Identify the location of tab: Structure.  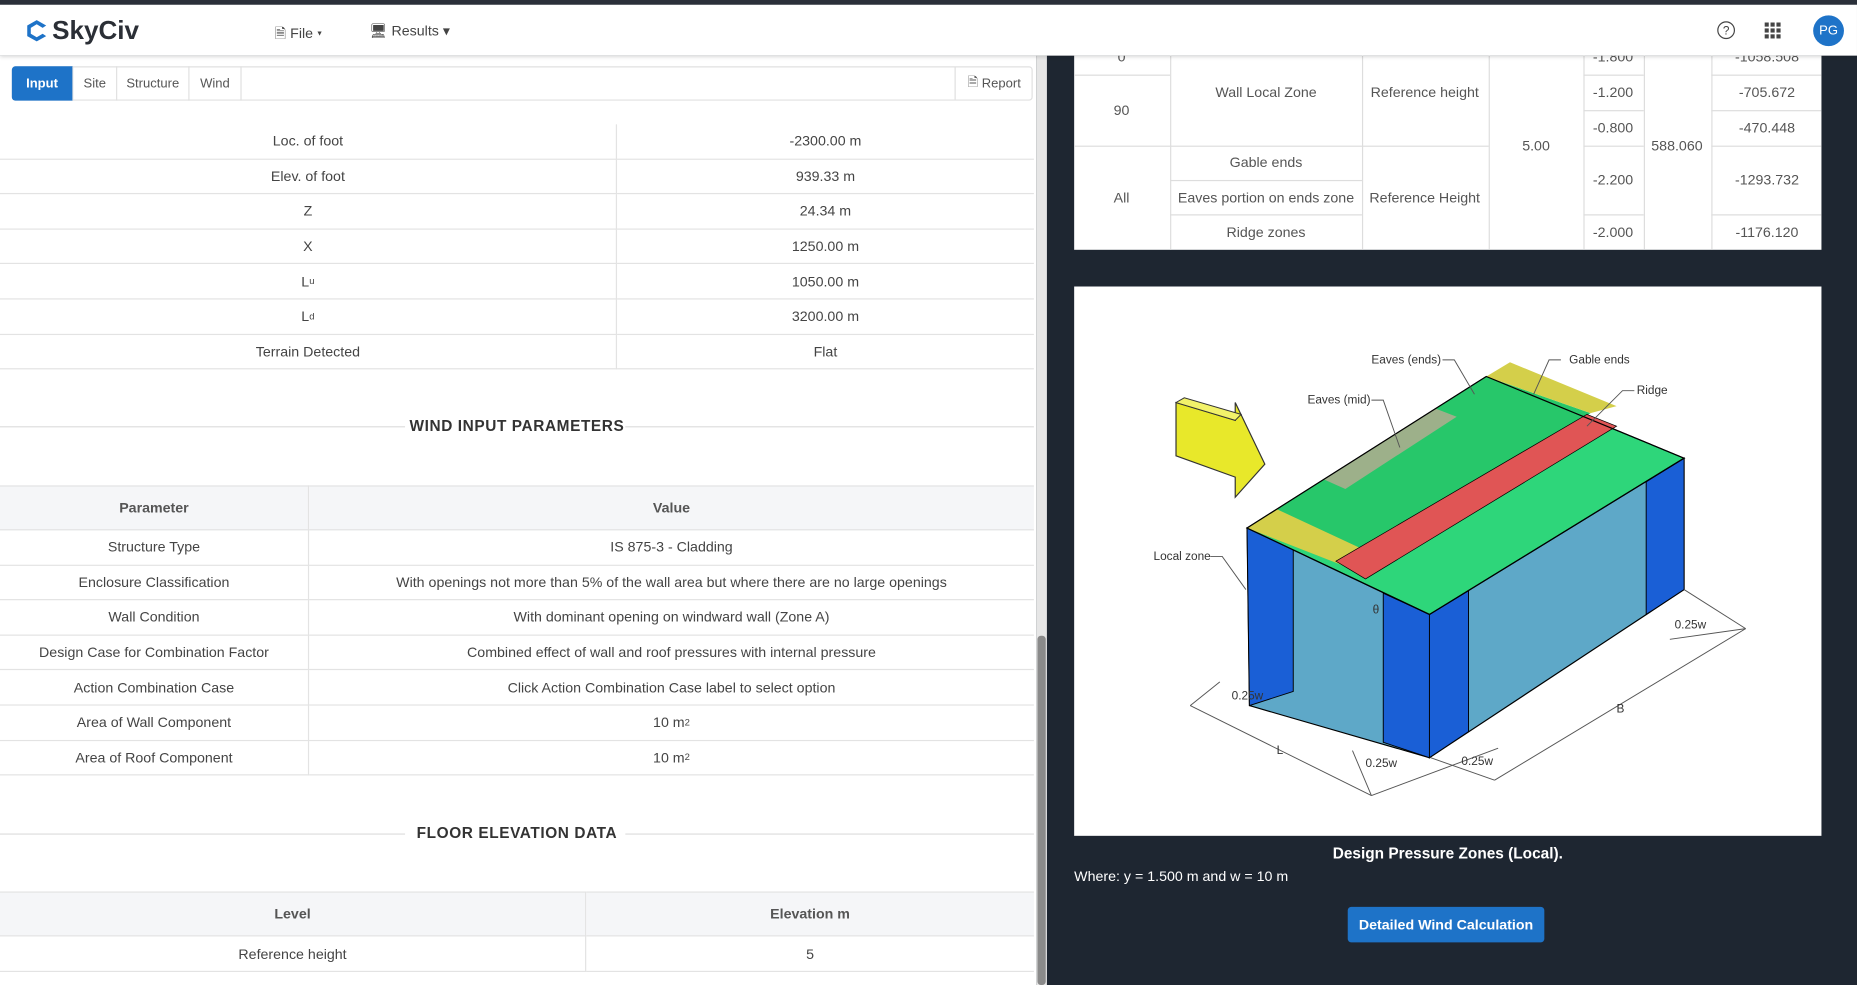
(153, 83).